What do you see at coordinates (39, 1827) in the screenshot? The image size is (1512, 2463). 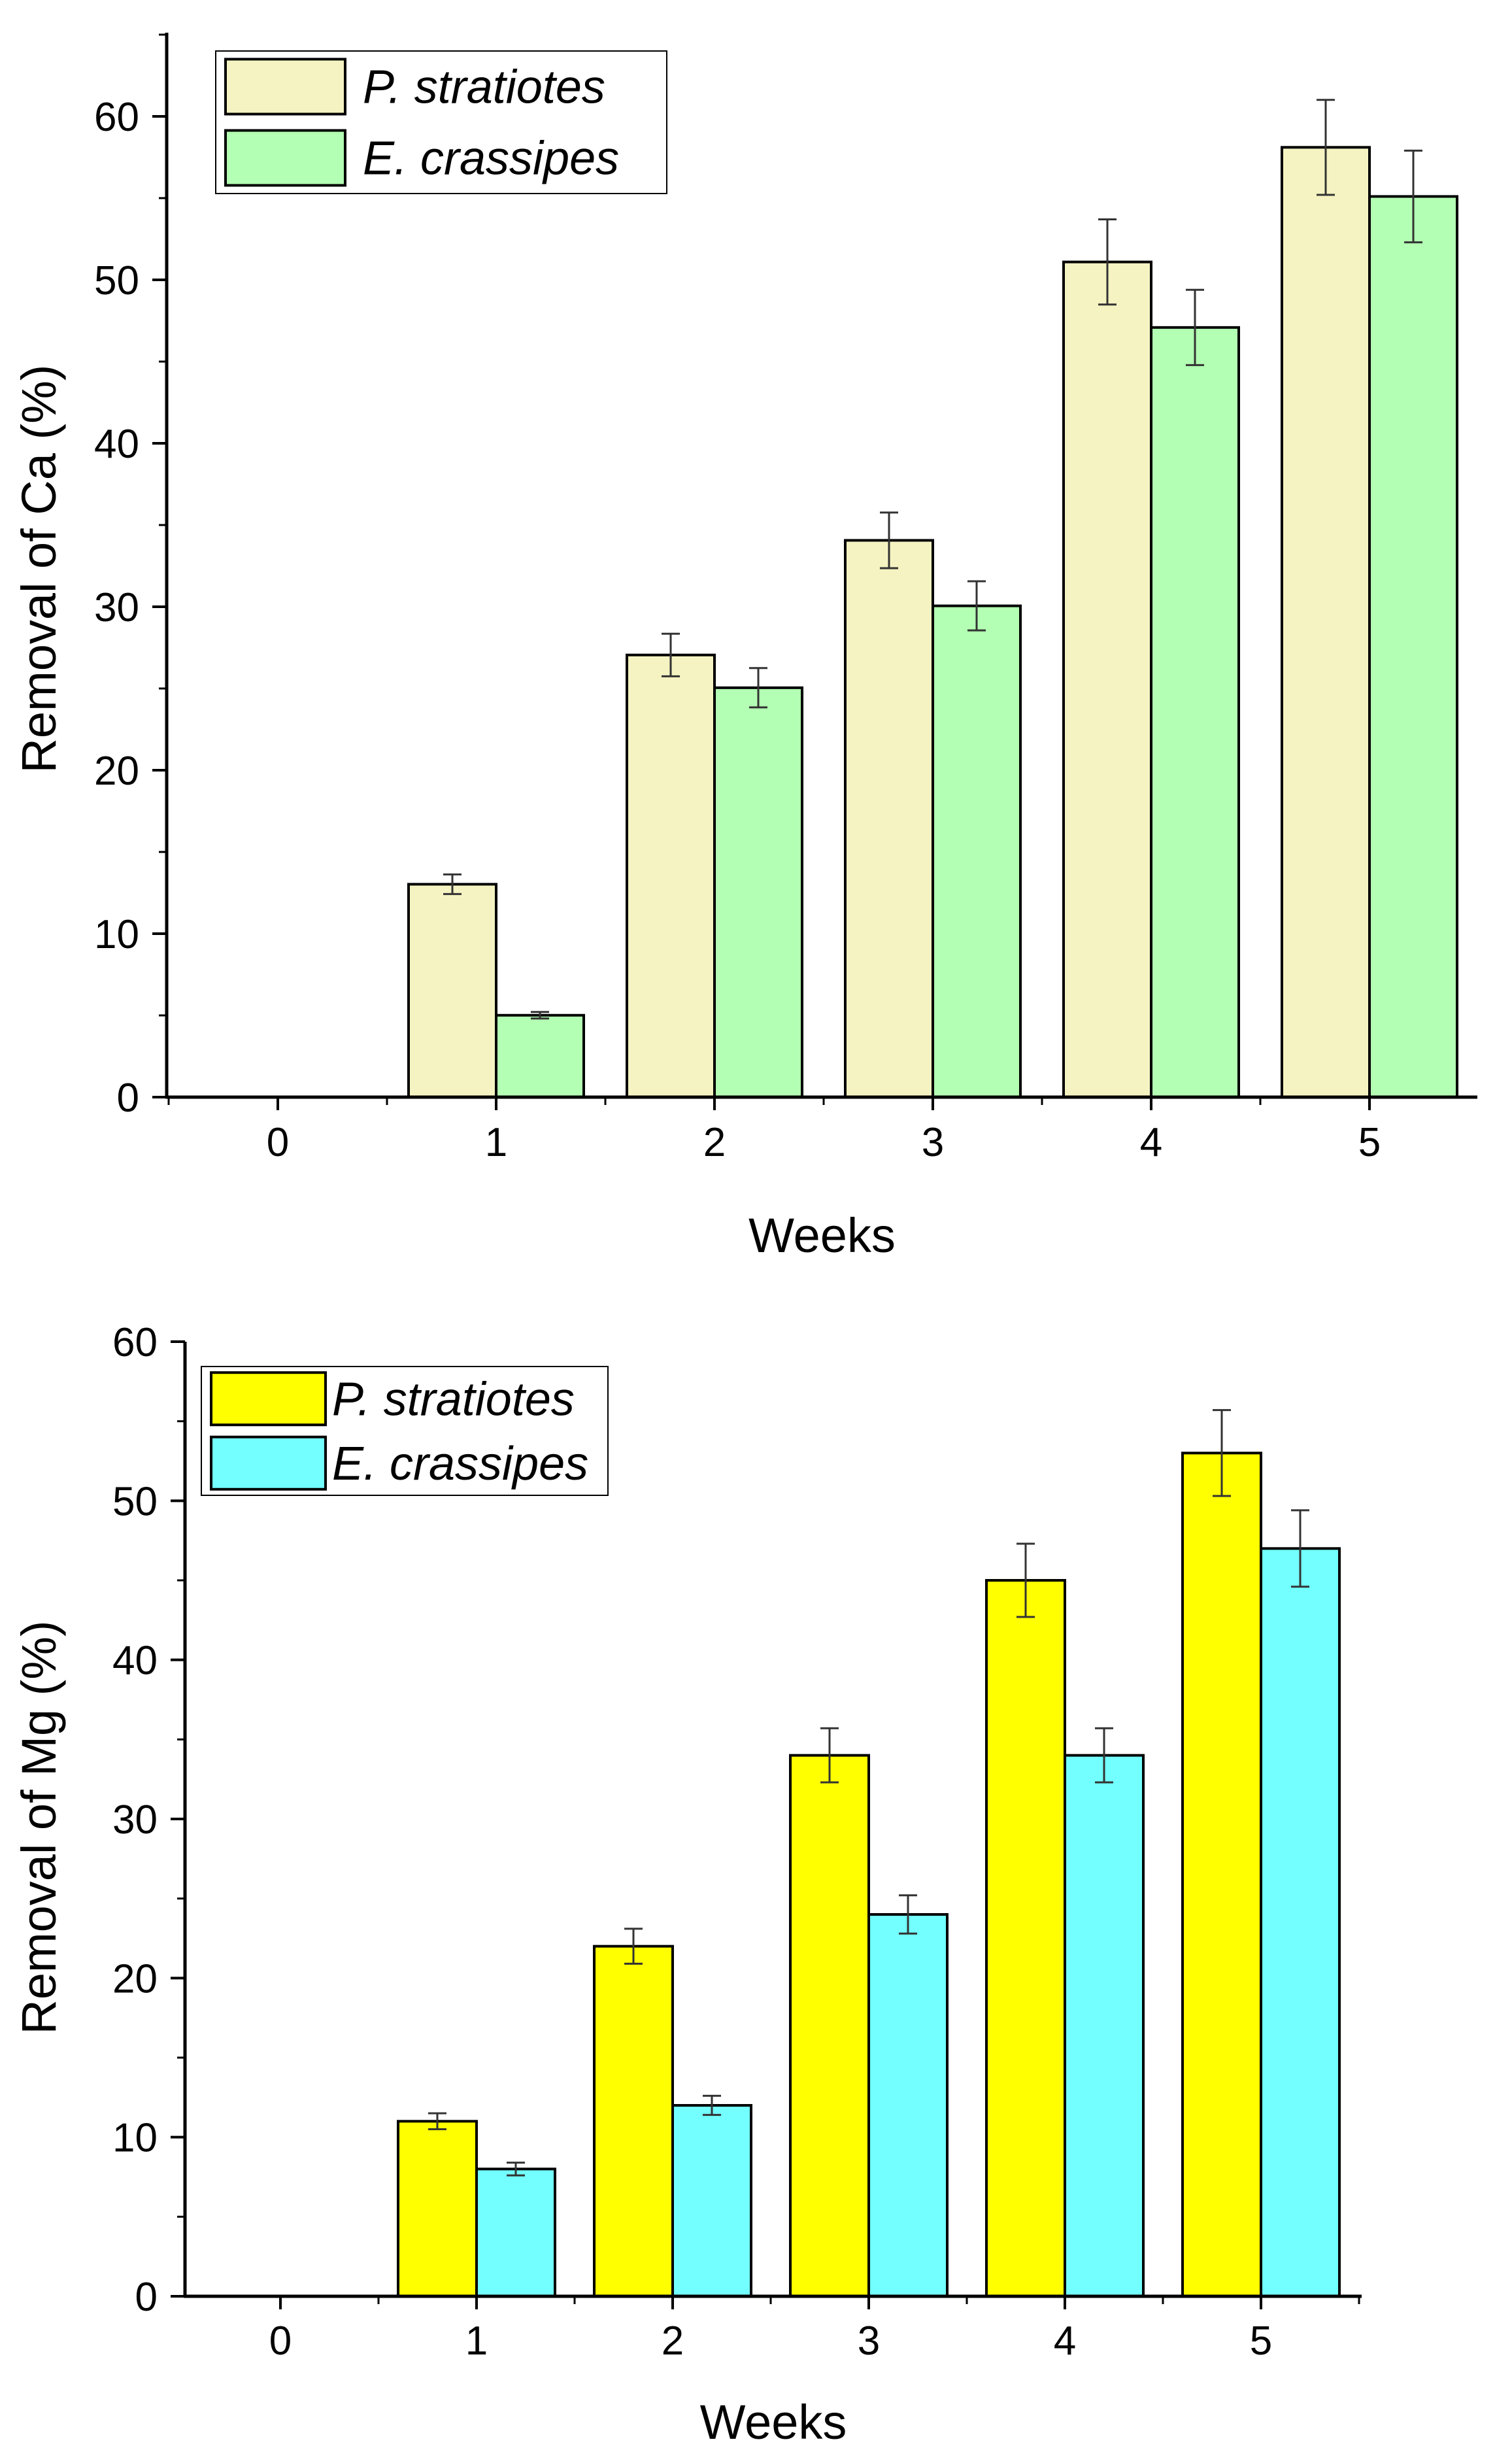 I see `y-axis-title: Removal of Mg (%)` at bounding box center [39, 1827].